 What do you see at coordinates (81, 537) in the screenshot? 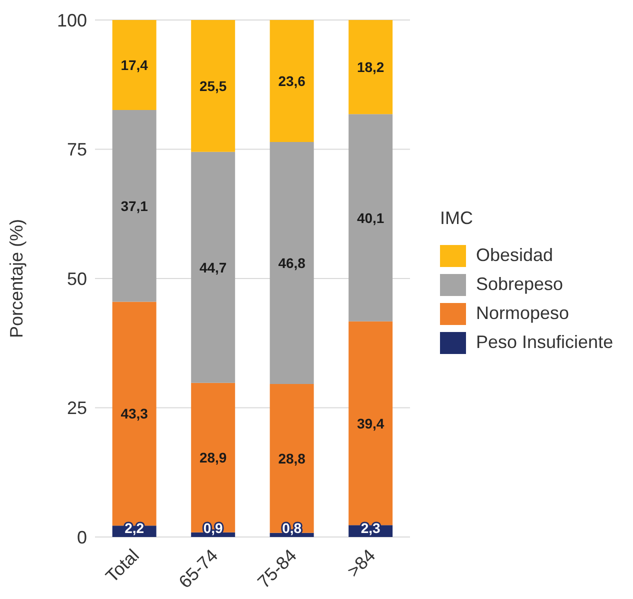
I see `y-tick-label: 0` at bounding box center [81, 537].